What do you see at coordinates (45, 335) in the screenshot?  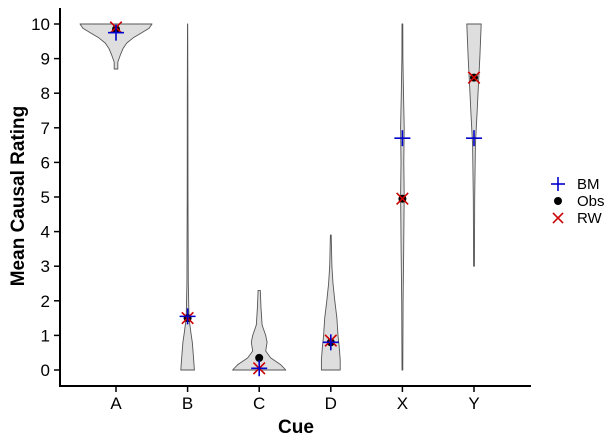 I see `y-tick-label: 1` at bounding box center [45, 335].